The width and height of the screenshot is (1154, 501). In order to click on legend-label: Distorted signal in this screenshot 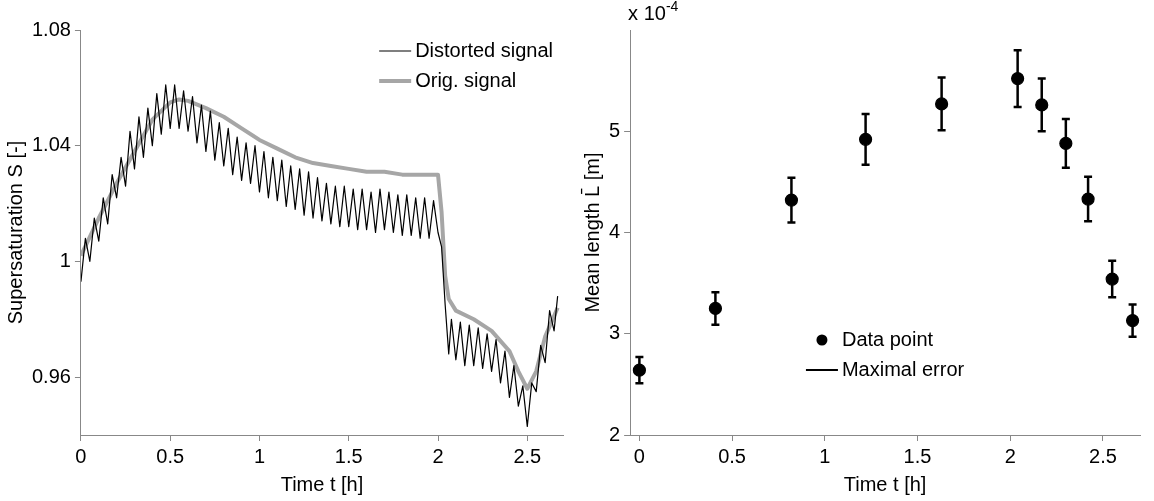, I will do `click(484, 49)`.